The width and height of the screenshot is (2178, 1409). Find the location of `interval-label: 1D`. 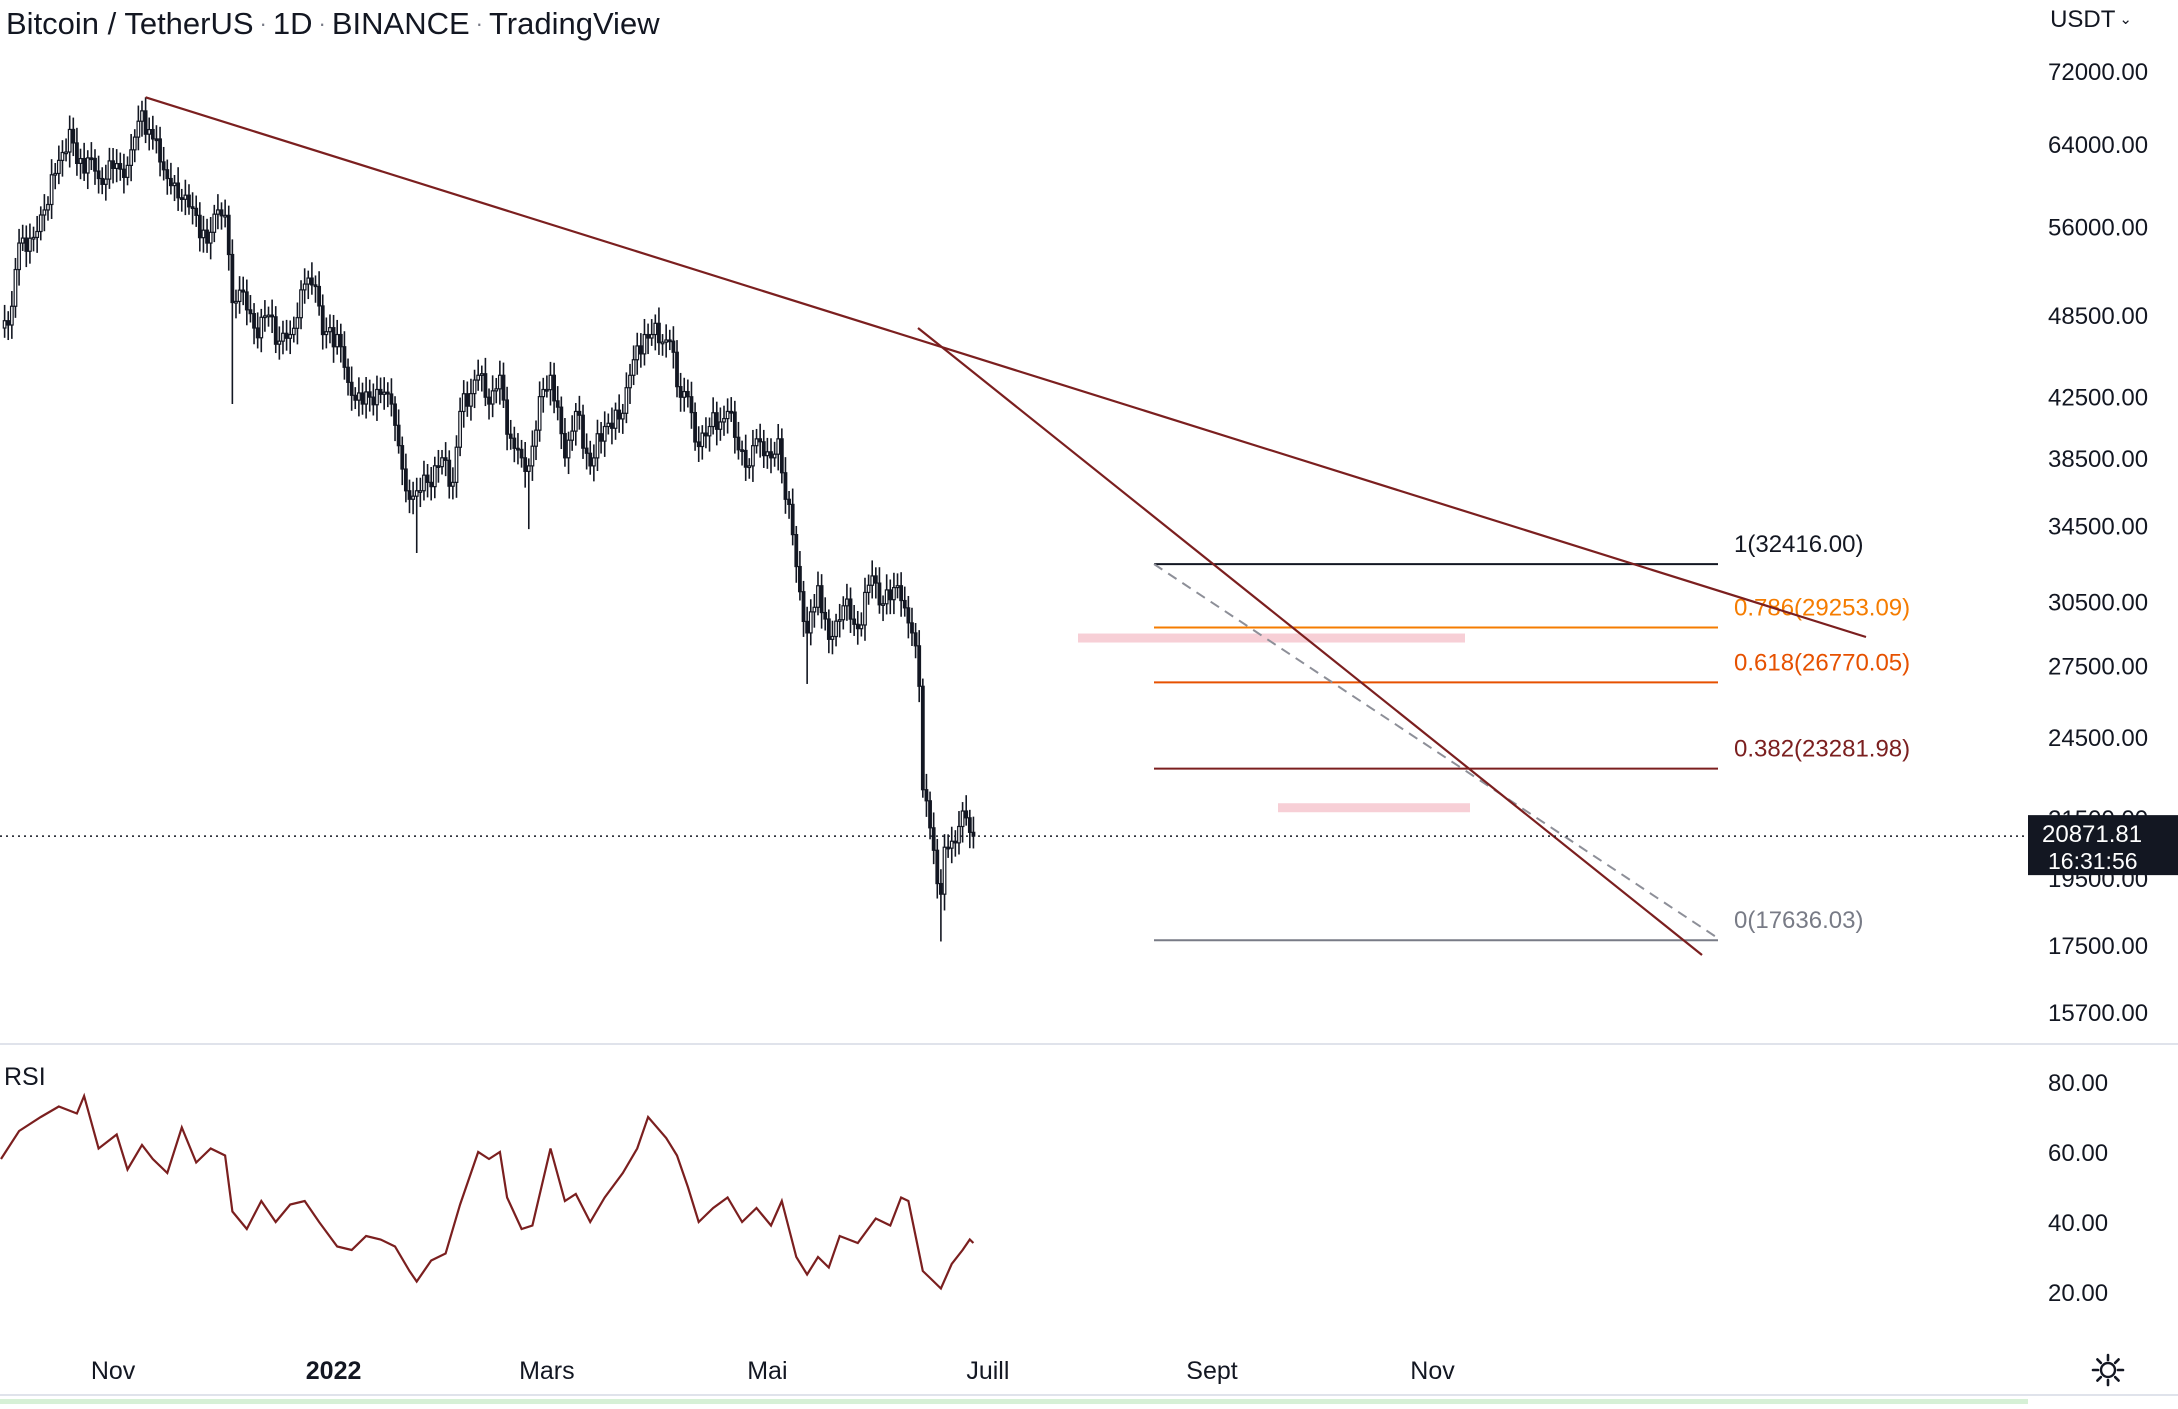

interval-label: 1D is located at coordinates (293, 23).